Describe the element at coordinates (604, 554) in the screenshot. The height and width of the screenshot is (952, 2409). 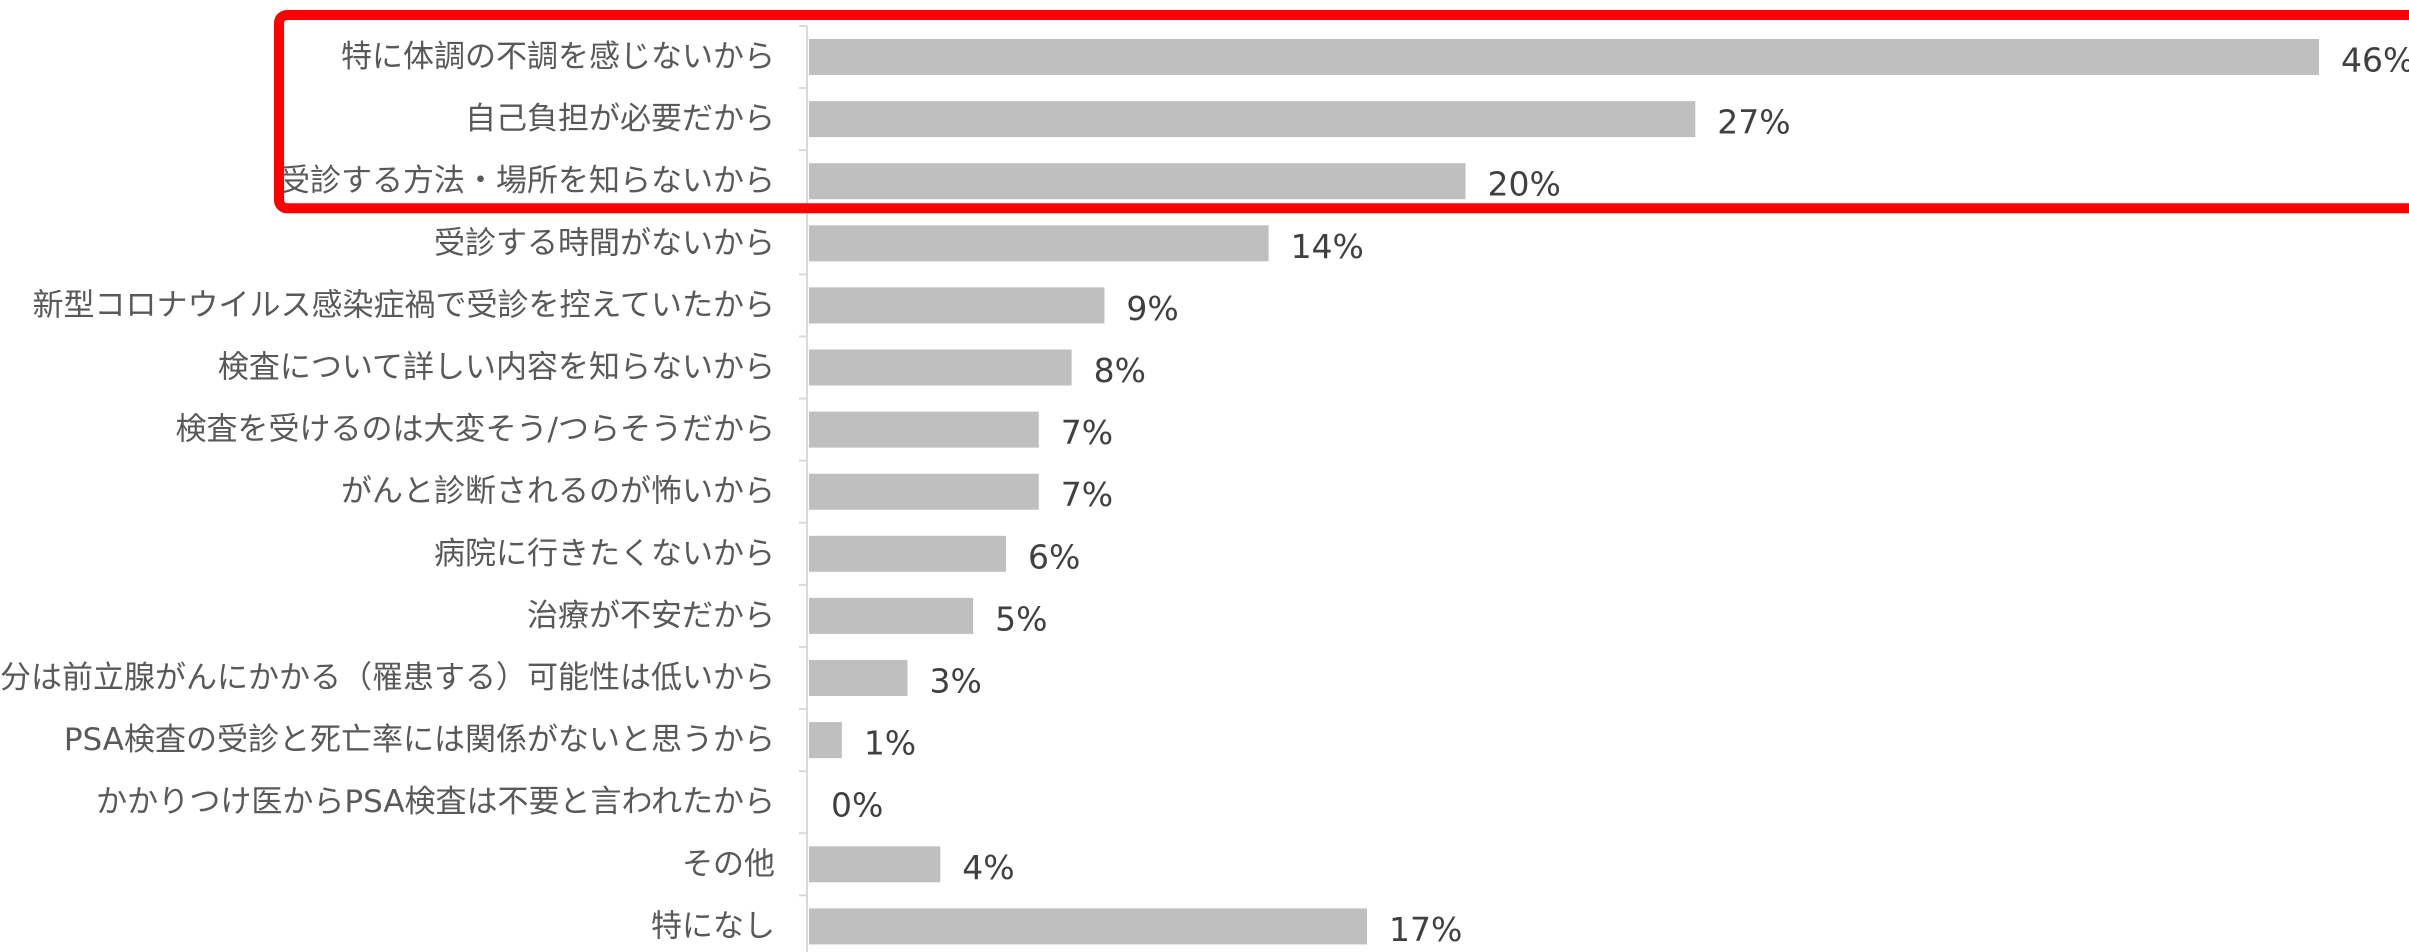
I see `category-label: 病院に行きたくないから` at that location.